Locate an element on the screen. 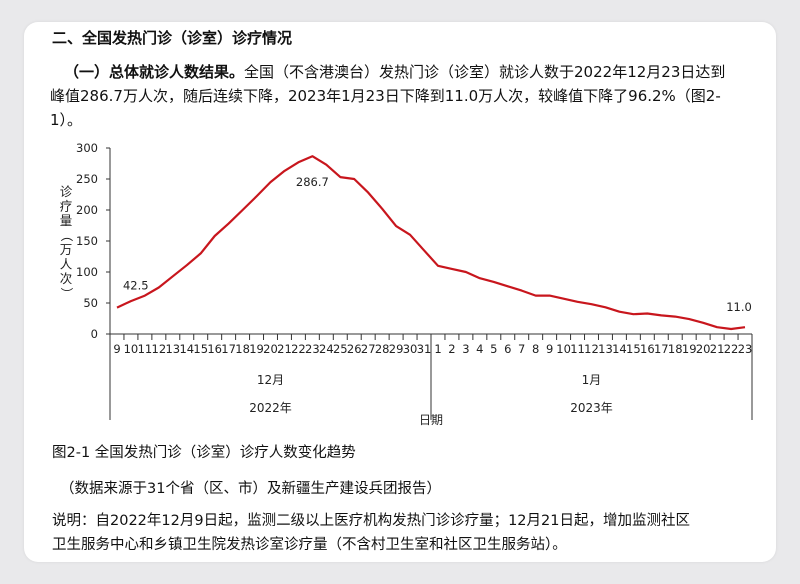 The image size is (800, 584). y-label-char: ） is located at coordinates (66, 293).